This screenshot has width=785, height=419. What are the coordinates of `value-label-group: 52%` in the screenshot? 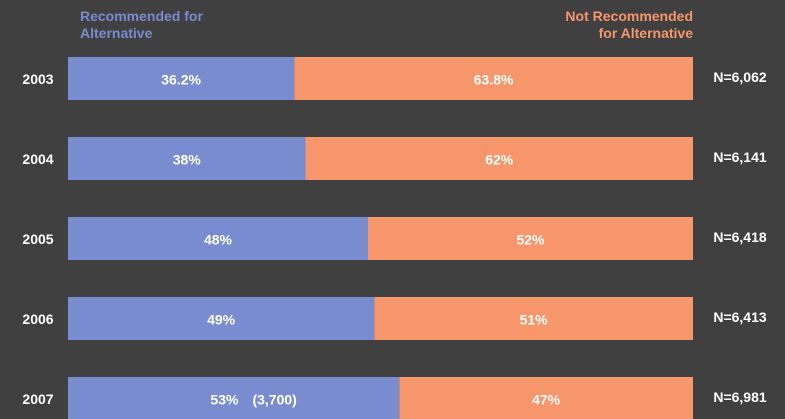 It's located at (530, 239).